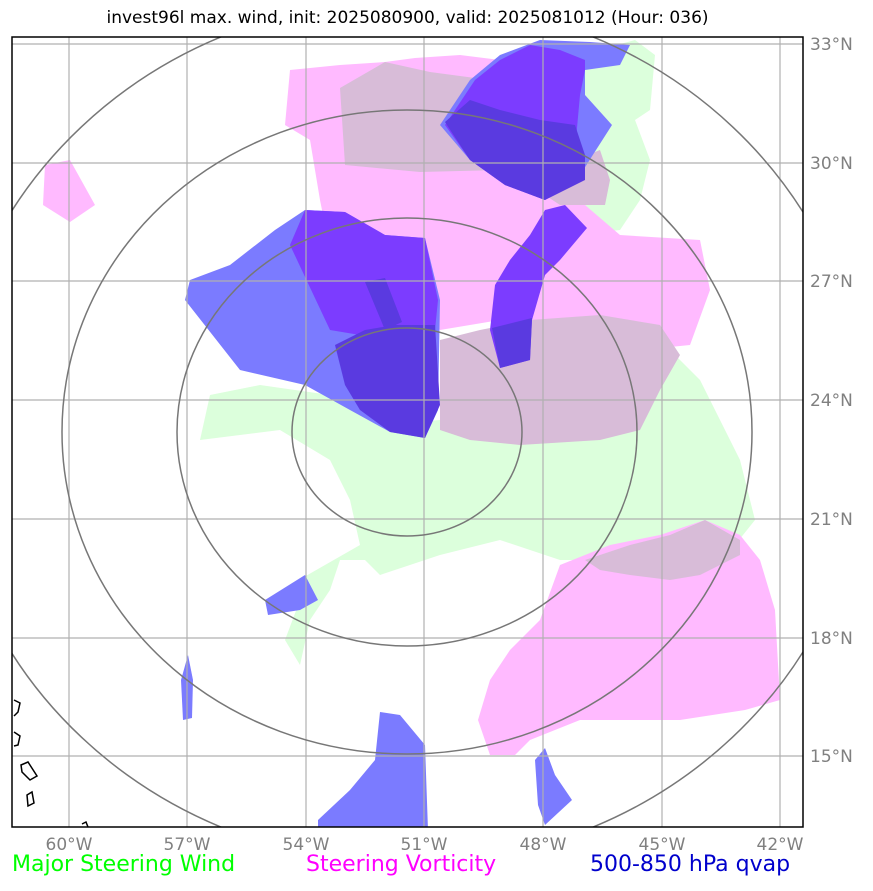  Describe the element at coordinates (831, 45) in the screenshot. I see `lat-tick-label: 33°N` at that location.